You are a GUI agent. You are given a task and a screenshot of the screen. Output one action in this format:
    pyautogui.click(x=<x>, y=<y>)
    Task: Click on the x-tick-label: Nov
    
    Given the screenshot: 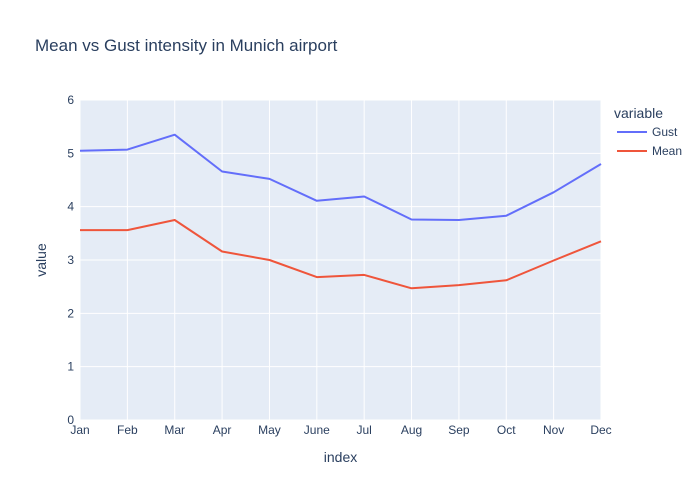 What is the action you would take?
    pyautogui.click(x=553, y=430)
    